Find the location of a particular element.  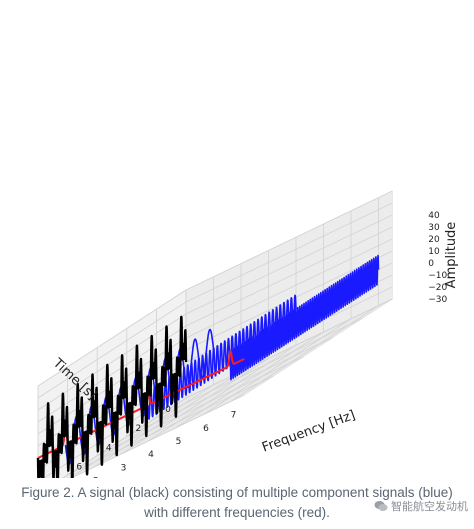

watermark-text: 智能航空发动机 is located at coordinates (429, 506).